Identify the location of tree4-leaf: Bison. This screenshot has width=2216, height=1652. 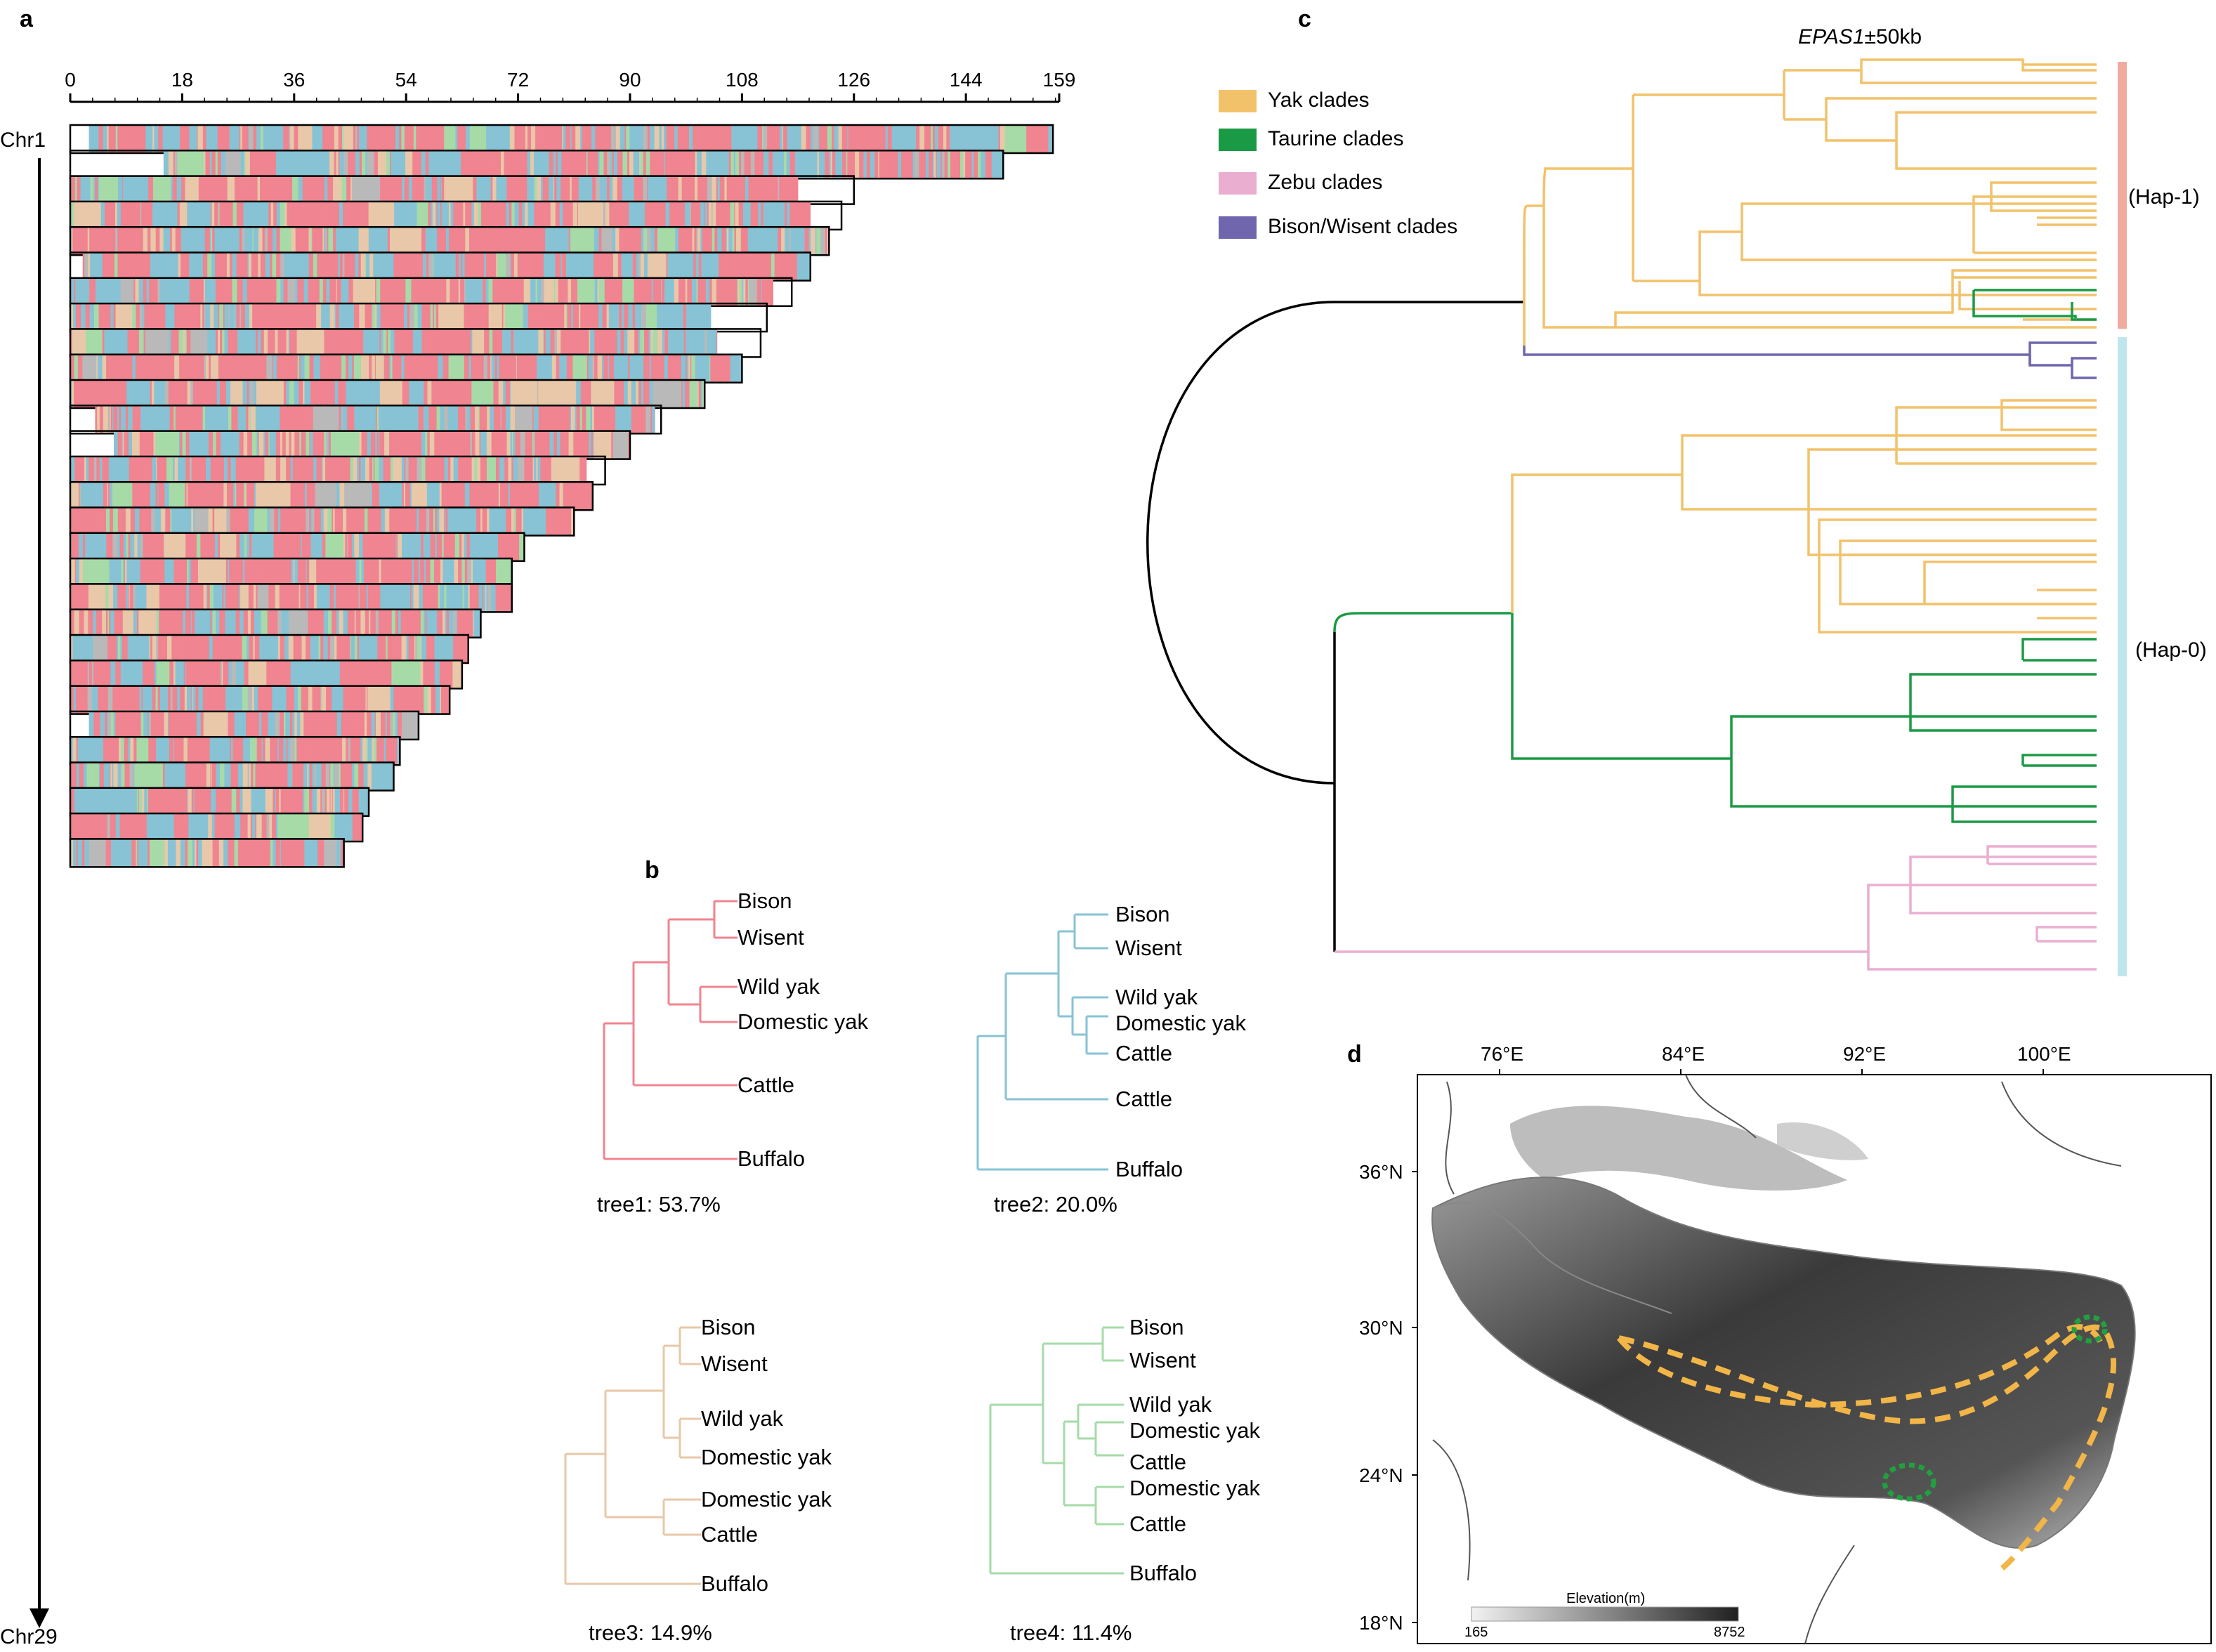
(1156, 1327).